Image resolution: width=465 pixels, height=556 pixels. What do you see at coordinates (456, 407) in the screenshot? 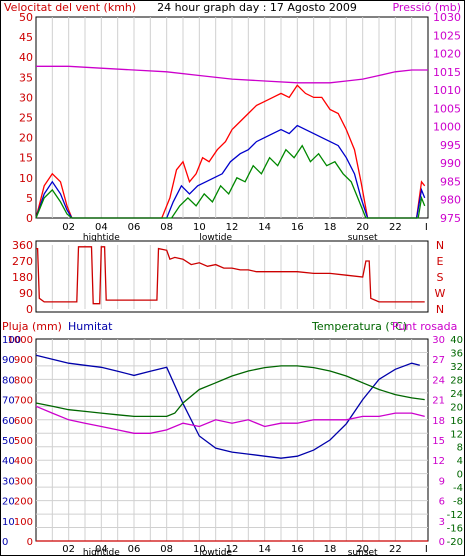
I see `y-tick-label-right: 20` at bounding box center [456, 407].